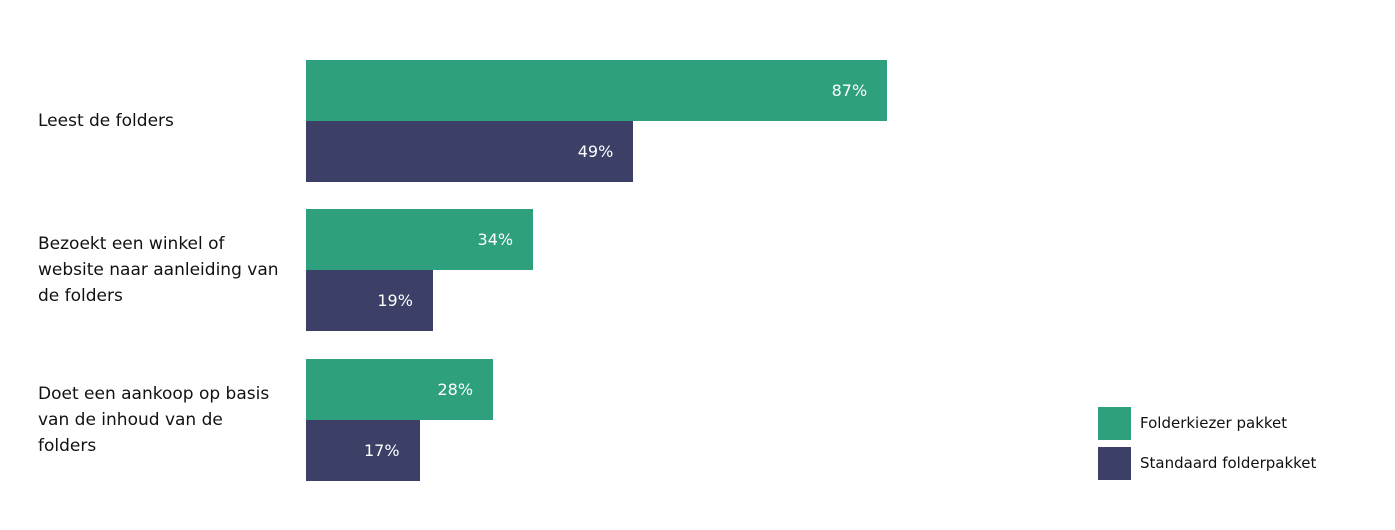 The image size is (1395, 530). I want to click on bar: 49%, so click(470, 151).